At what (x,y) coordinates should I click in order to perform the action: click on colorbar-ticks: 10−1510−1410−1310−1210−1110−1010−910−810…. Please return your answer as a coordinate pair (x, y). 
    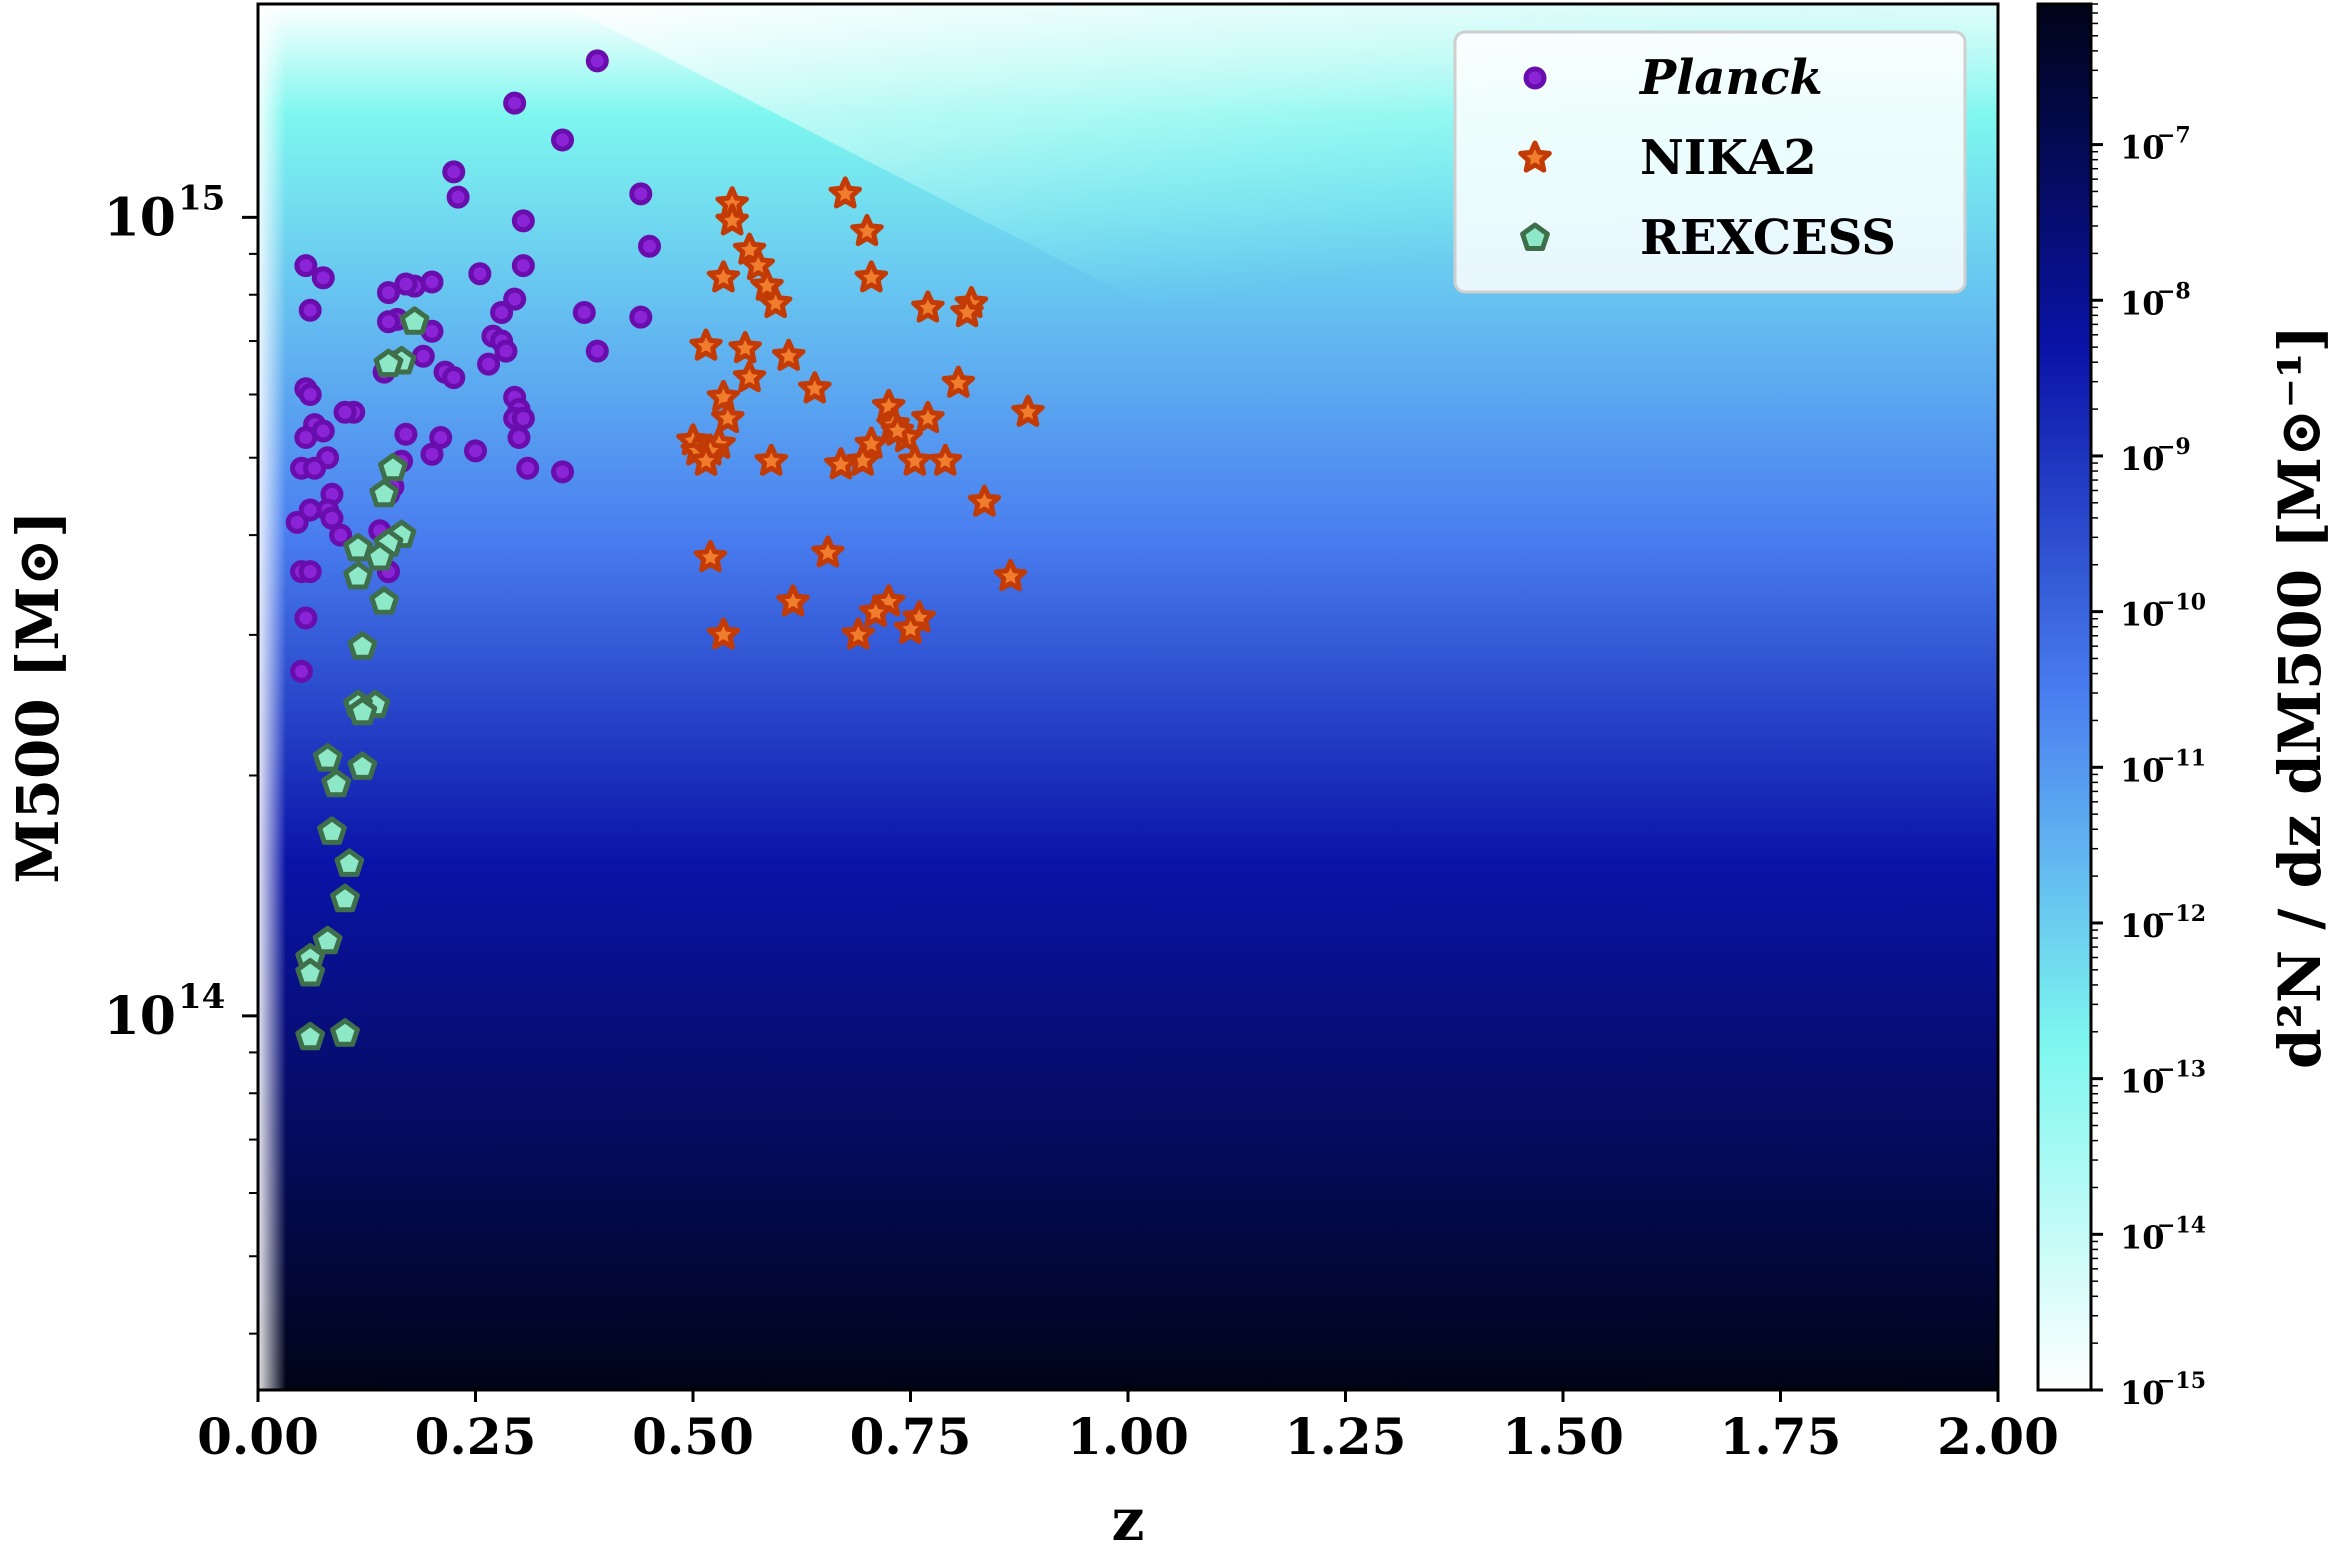
    Looking at the image, I should click on (2148, 707).